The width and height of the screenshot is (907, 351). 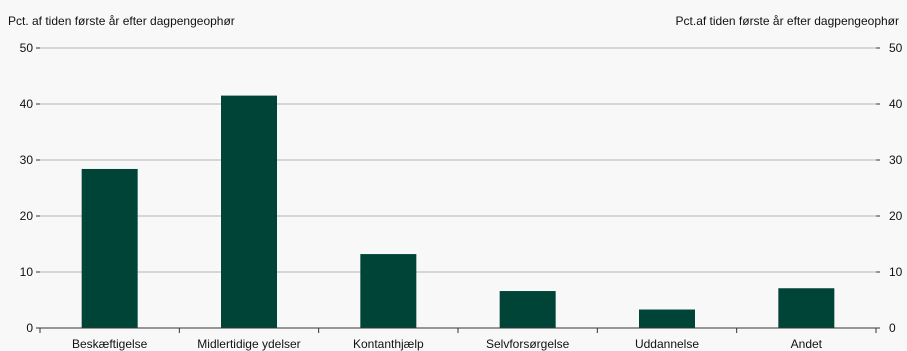 What do you see at coordinates (528, 344) in the screenshot?
I see `category-label: Selvforsørgelse` at bounding box center [528, 344].